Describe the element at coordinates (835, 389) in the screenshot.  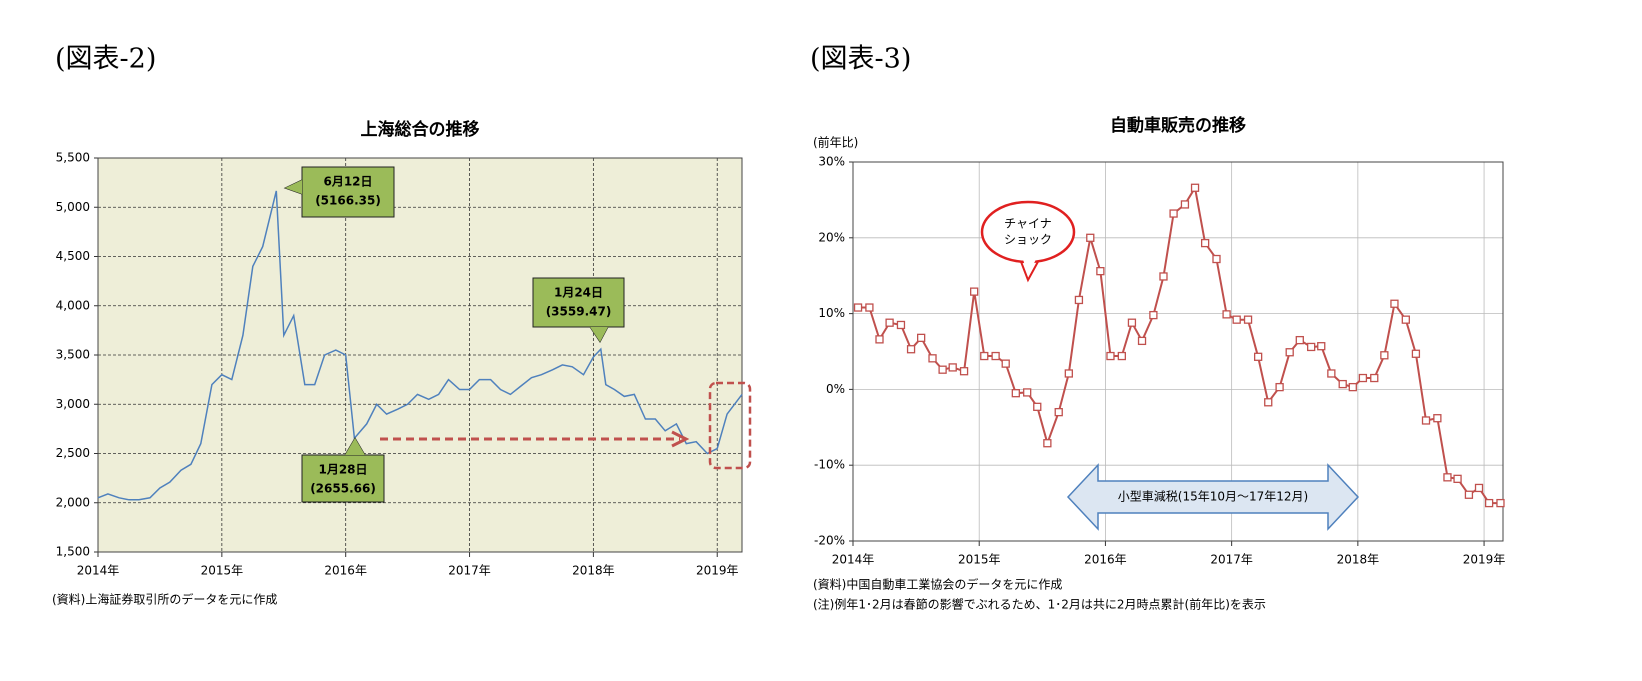
I see `y-tick-label: 0%` at that location.